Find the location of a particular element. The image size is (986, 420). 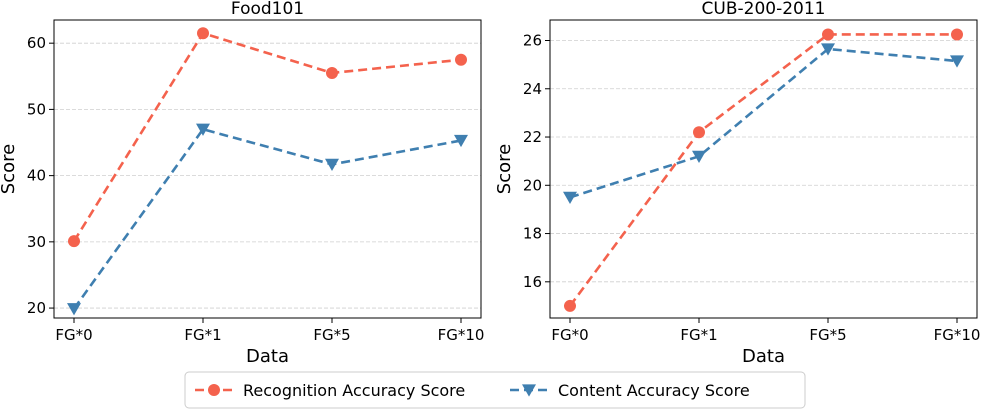

y-tick-label: 18 is located at coordinates (532, 234).